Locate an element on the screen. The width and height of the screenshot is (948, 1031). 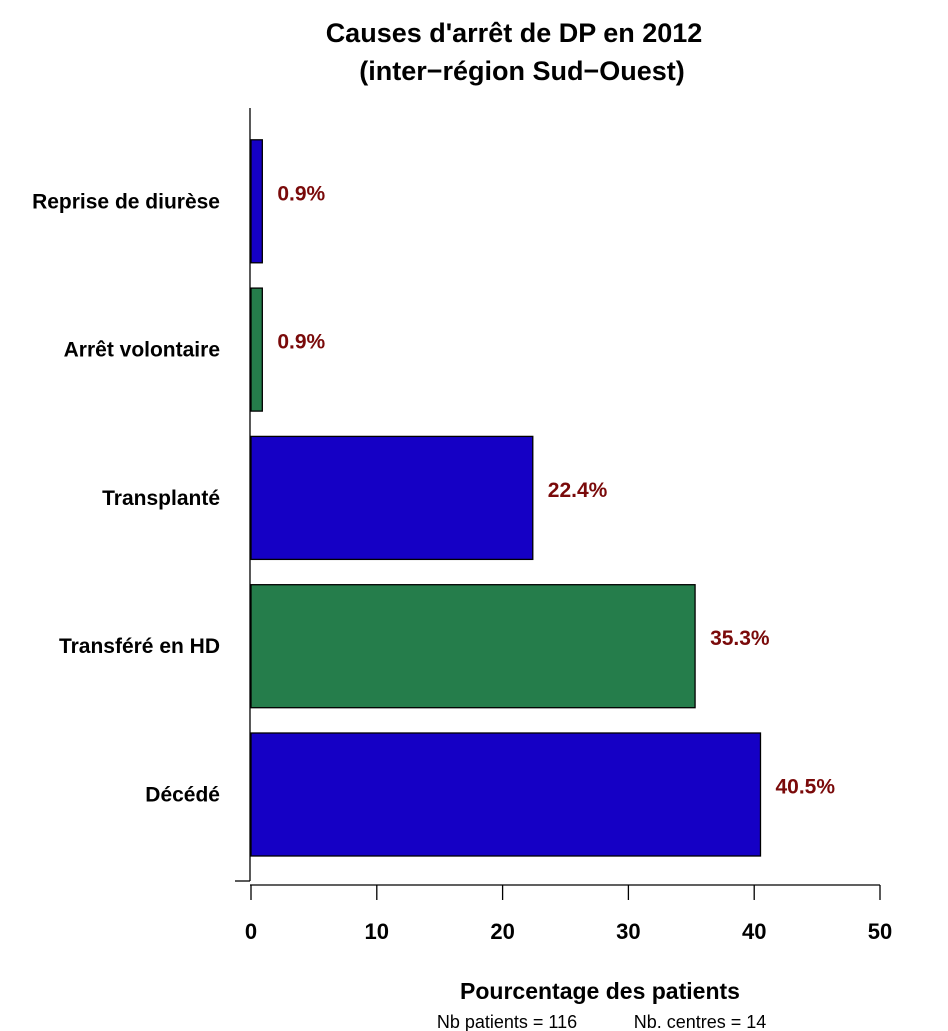
x-tick-label-1: 10 is located at coordinates (377, 931).